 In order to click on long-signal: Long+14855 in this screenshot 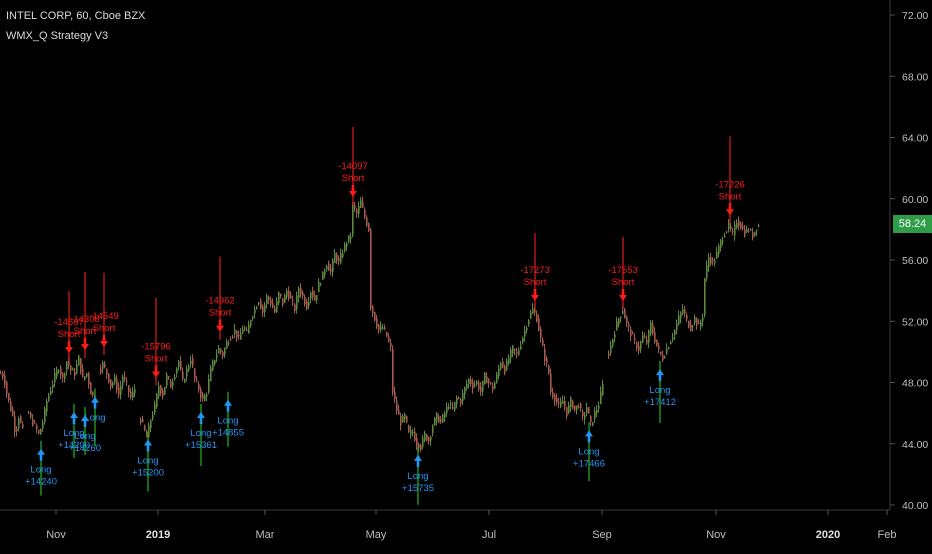, I will do `click(228, 419)`.